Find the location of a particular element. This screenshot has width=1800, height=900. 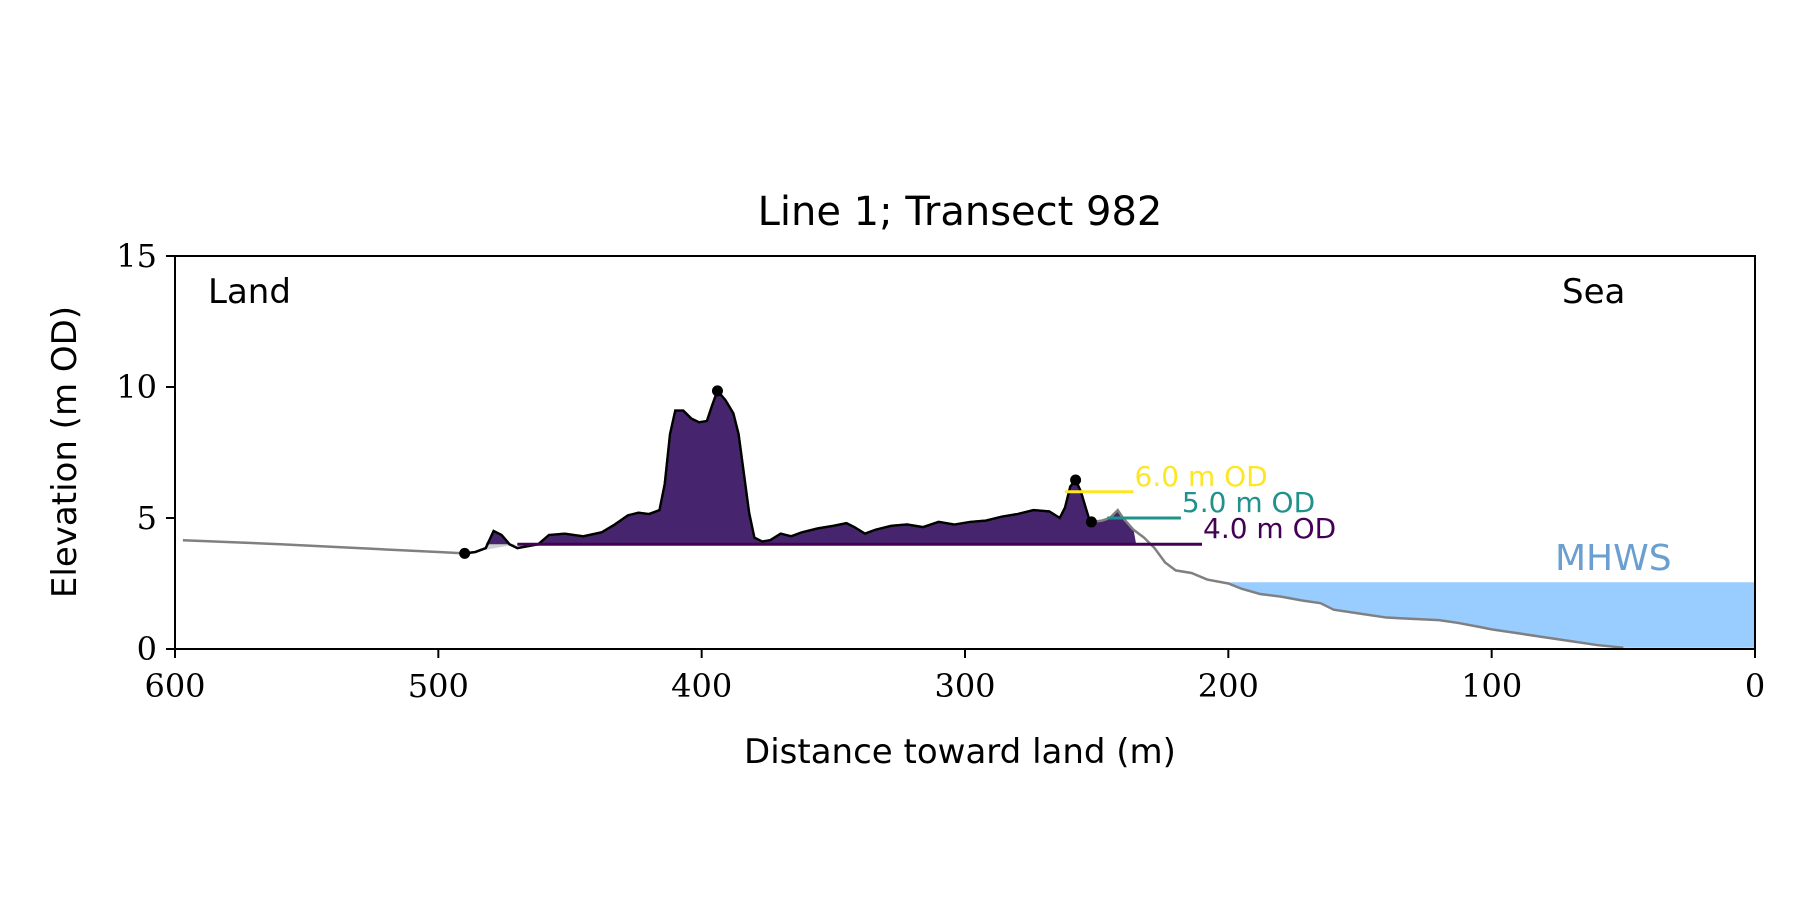

y-axis-label: Elevation (m OD) is located at coordinates (65, 452).